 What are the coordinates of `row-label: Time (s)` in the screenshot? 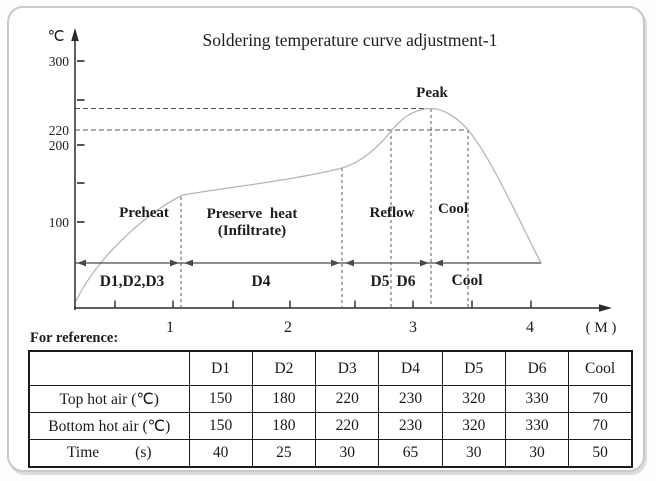 It's located at (109, 453).